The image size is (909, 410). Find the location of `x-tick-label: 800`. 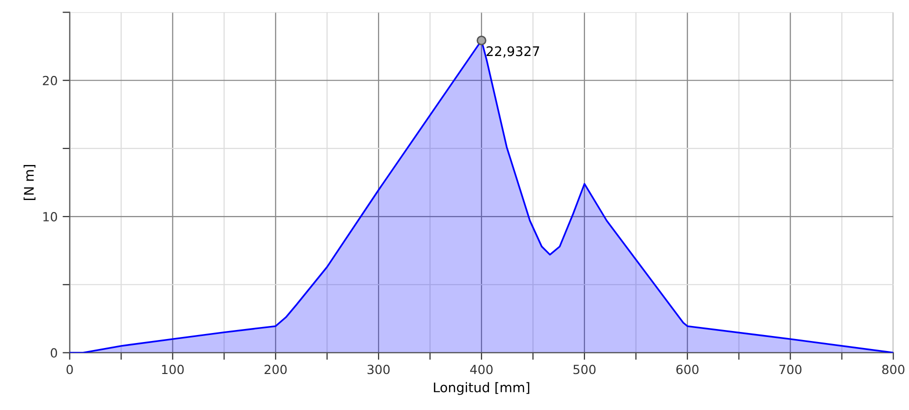

x-tick-label: 800 is located at coordinates (893, 369).